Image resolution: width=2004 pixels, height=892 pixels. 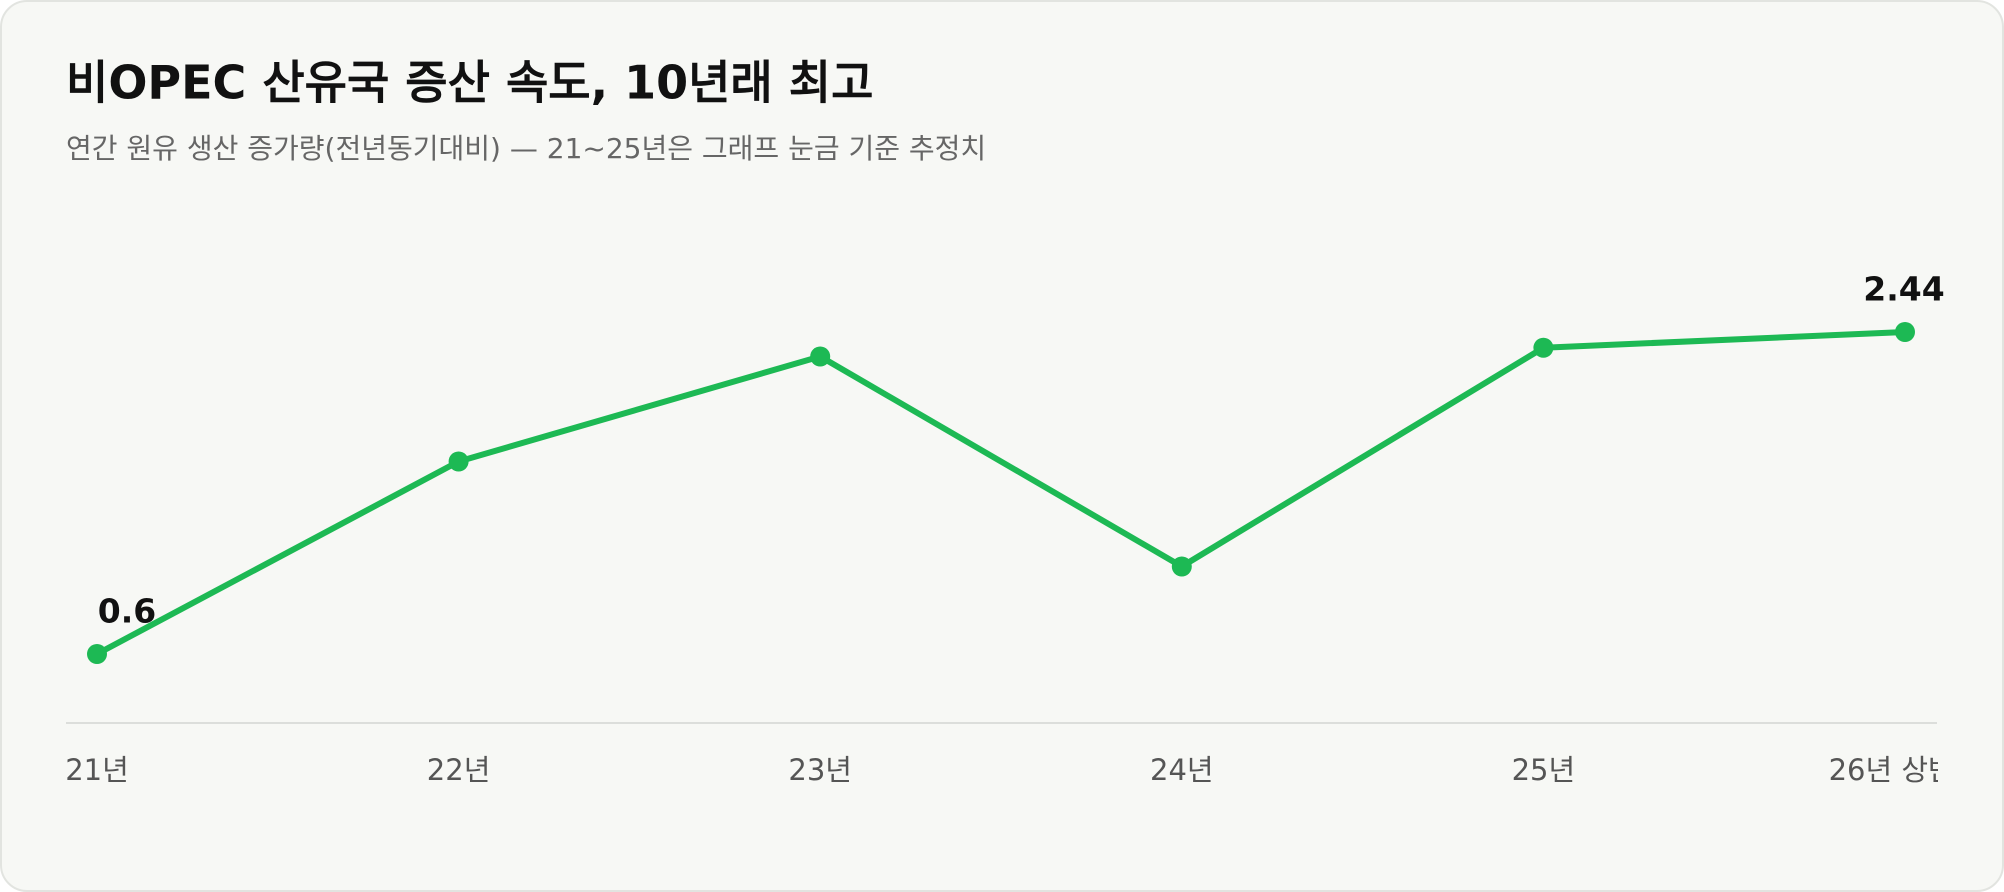 What do you see at coordinates (1544, 770) in the screenshot?
I see `x-tick-label: 25년` at bounding box center [1544, 770].